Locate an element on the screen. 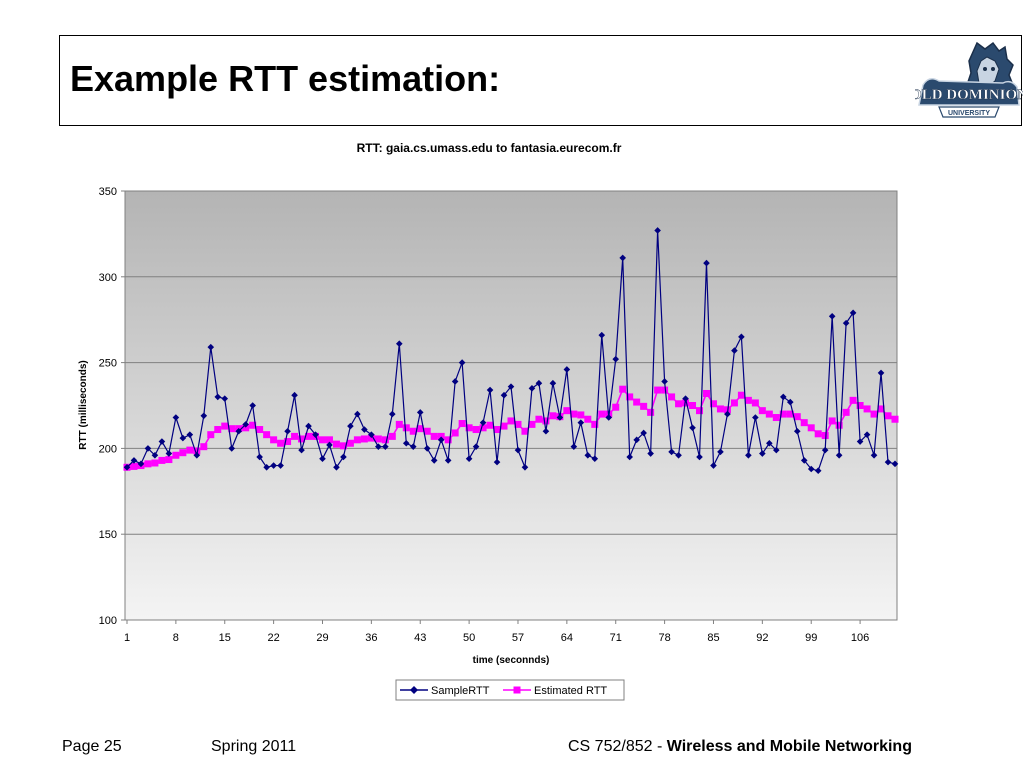 Image resolution: width=1024 pixels, height=768 pixels. footer-page: Page 25 is located at coordinates (92, 746).